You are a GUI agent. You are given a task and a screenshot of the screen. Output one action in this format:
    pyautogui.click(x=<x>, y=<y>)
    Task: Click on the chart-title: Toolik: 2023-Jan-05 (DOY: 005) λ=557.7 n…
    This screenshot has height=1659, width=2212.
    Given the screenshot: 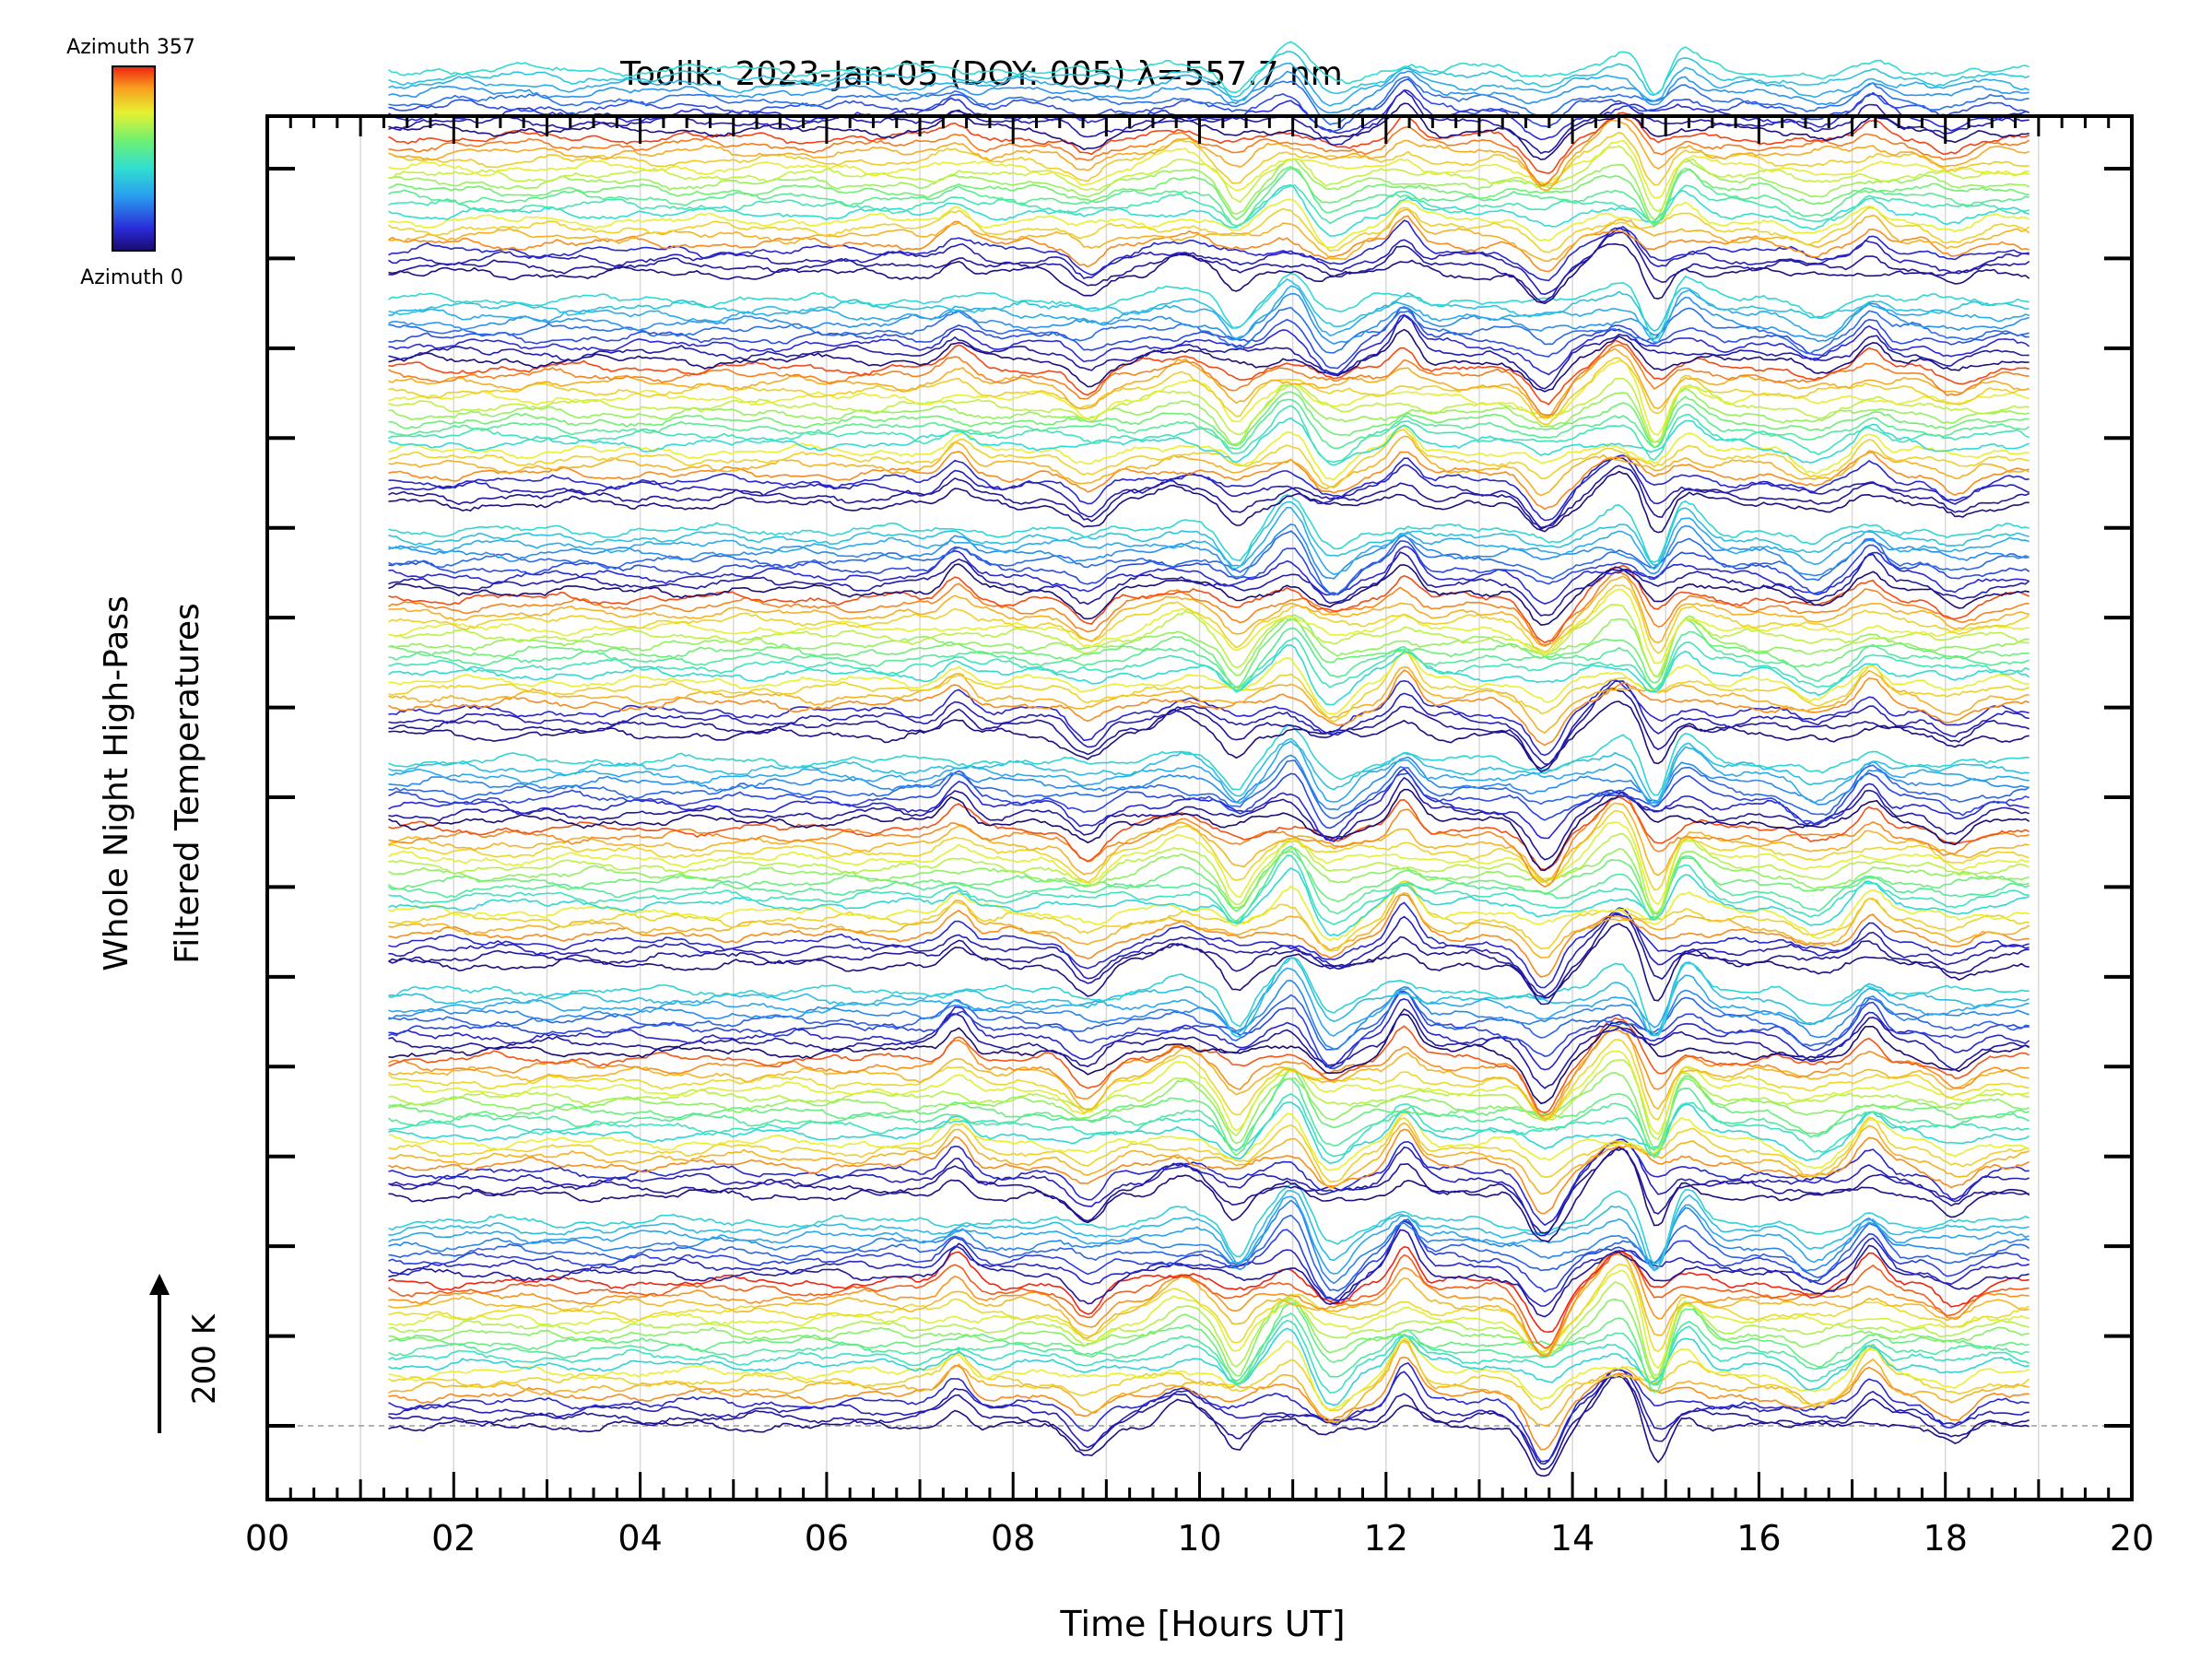 What is the action you would take?
    pyautogui.click(x=981, y=74)
    